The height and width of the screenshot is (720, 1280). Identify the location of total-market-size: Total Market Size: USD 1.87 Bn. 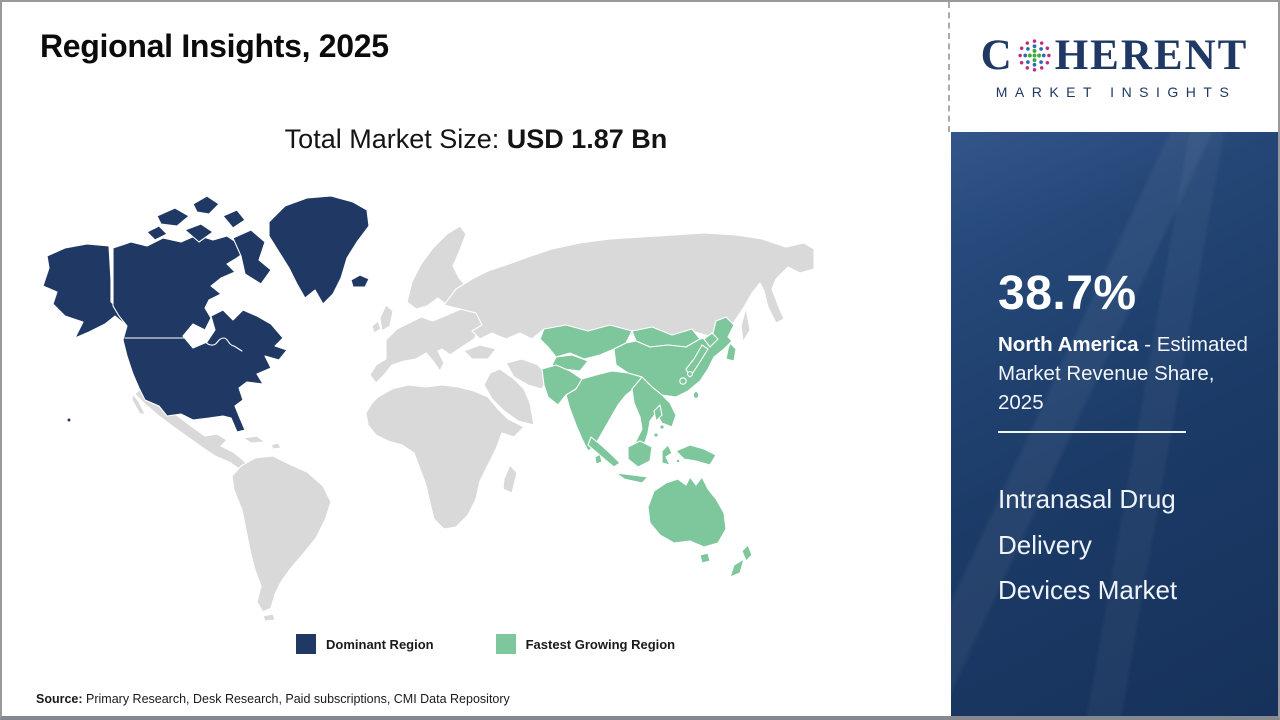
(476, 139).